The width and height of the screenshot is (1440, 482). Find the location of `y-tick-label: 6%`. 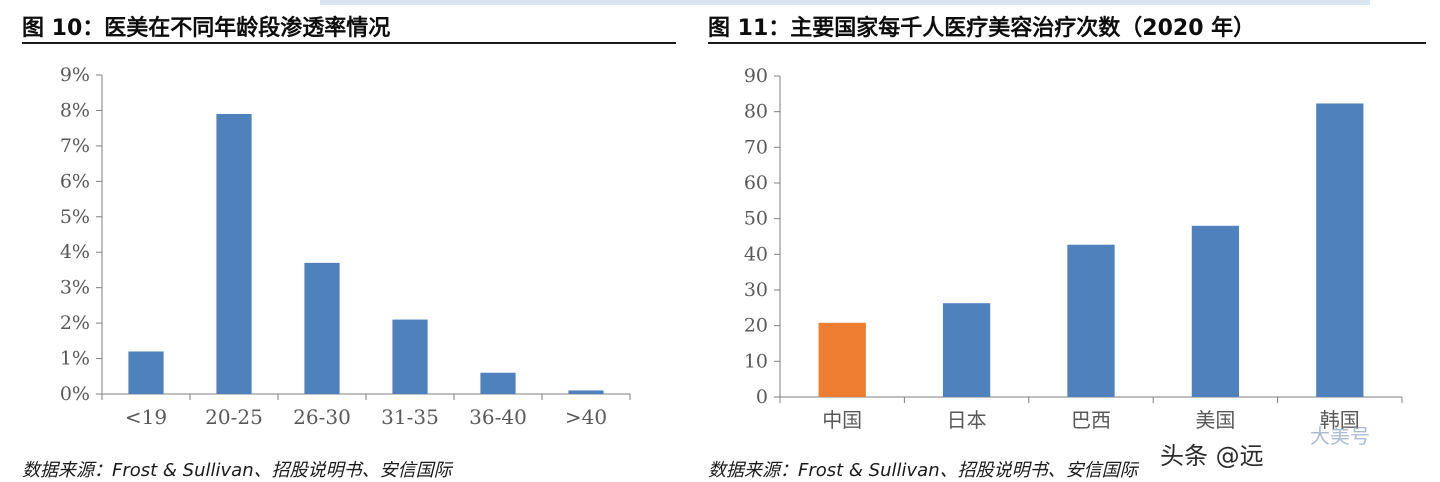

y-tick-label: 6% is located at coordinates (75, 181).